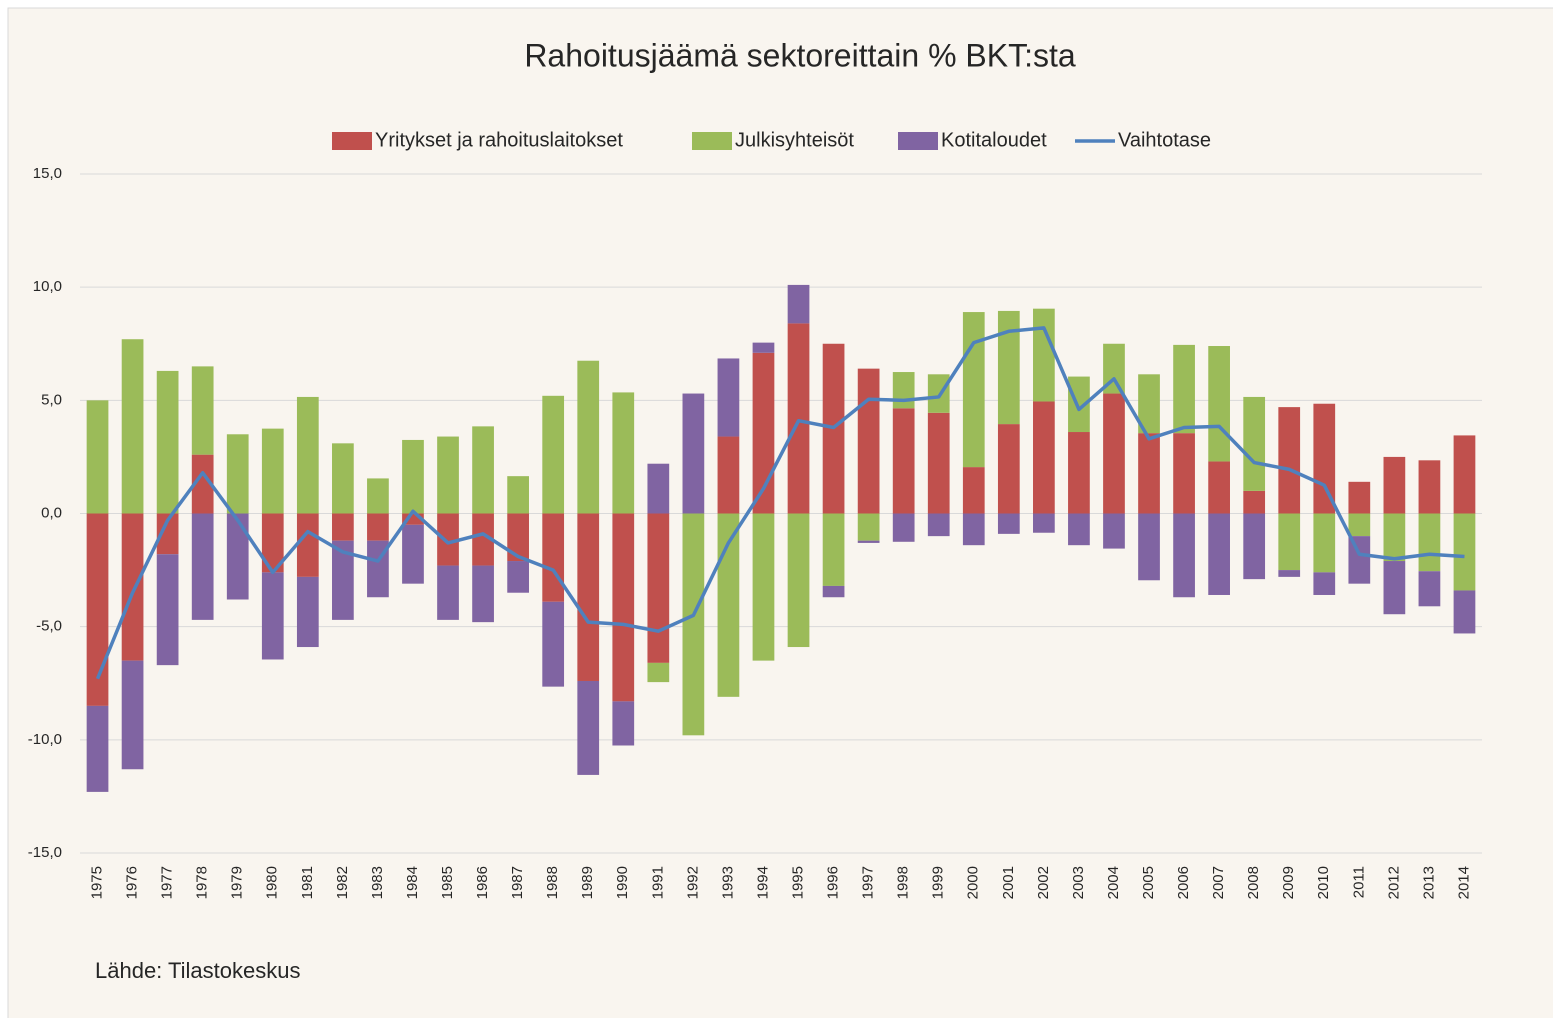 This screenshot has height=1018, width=1553. I want to click on x-tick-label: 2007, so click(1218, 882).